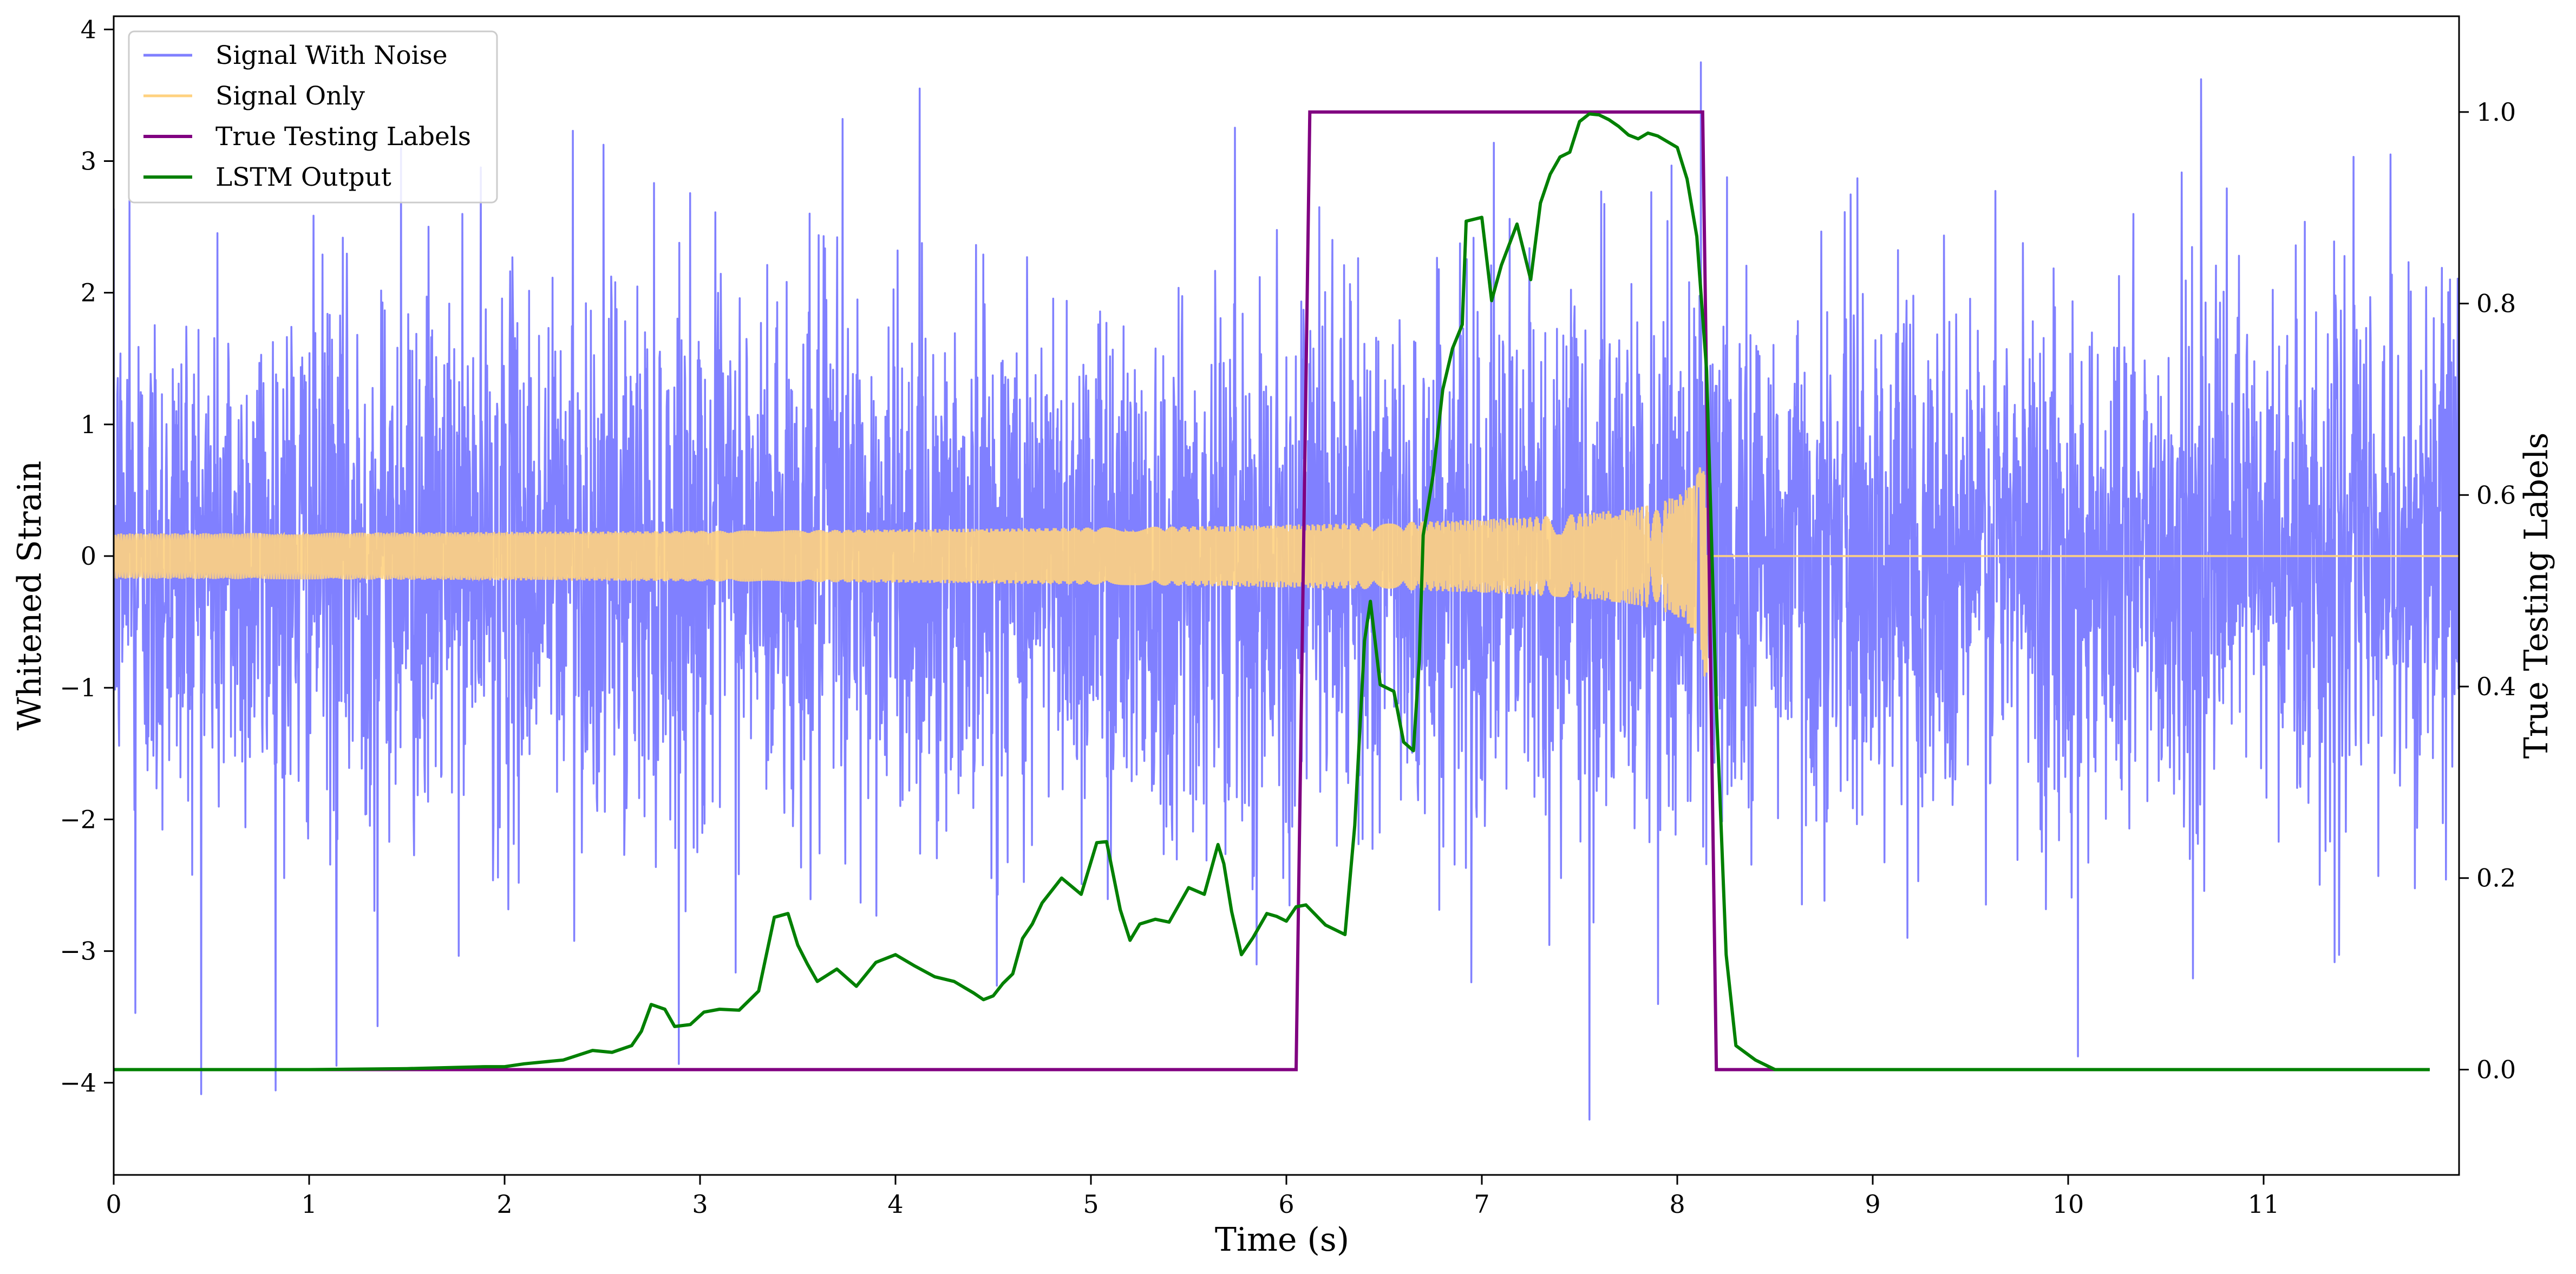 This screenshot has width=2576, height=1274. Describe the element at coordinates (2536, 596) in the screenshot. I see `y-axis-right-label: True Testing Labels` at that location.